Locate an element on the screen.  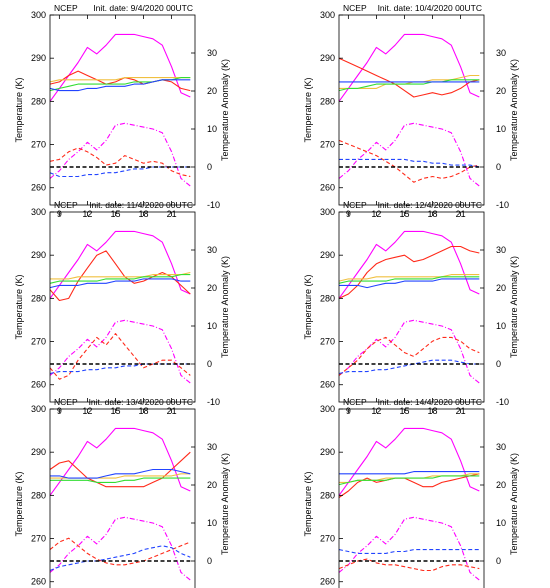
panel-init-date: Init. date: 14/4/2020 00UTC is located at coordinates (430, 402).